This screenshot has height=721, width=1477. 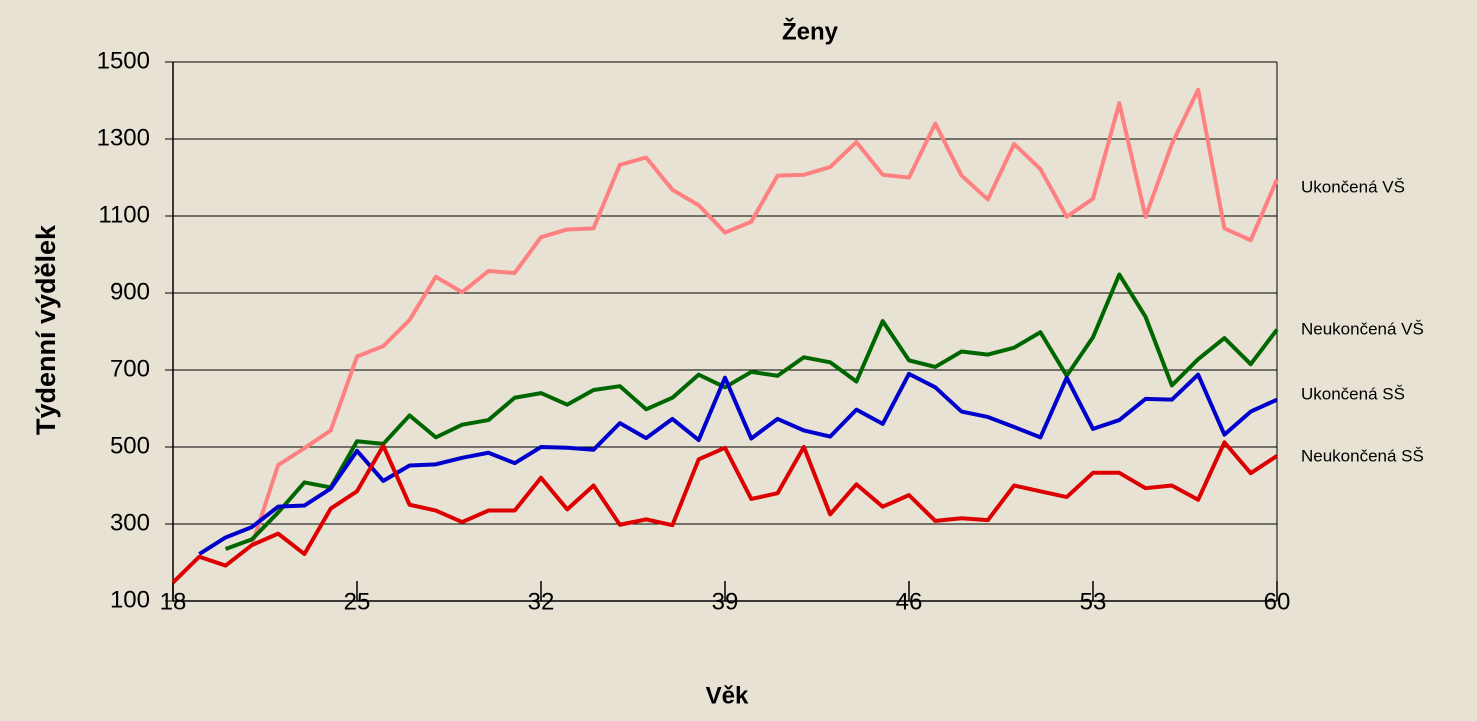 What do you see at coordinates (727, 695) in the screenshot?
I see `x-axis-title: Věk` at bounding box center [727, 695].